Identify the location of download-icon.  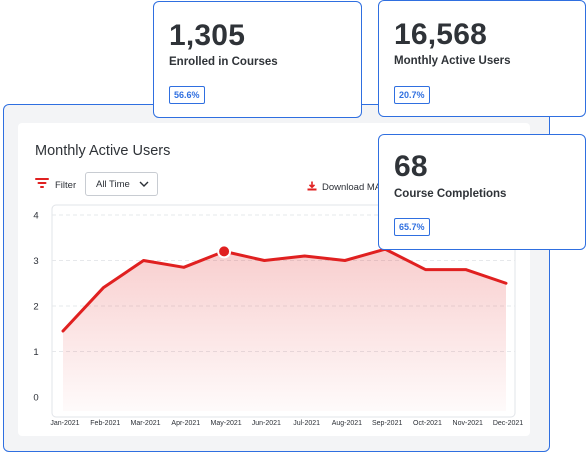
(312, 187).